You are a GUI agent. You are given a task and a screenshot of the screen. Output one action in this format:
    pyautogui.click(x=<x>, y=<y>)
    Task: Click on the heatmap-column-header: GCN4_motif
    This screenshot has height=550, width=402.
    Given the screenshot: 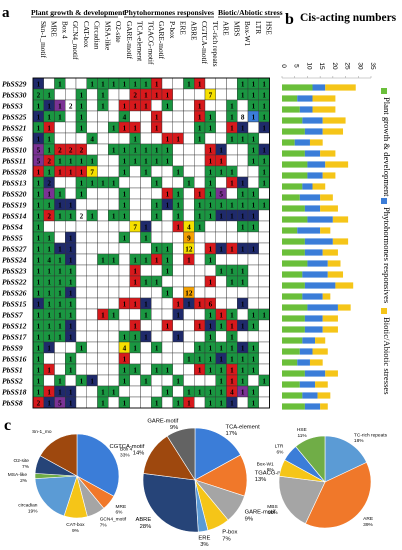 What is the action you would take?
    pyautogui.click(x=75, y=40)
    